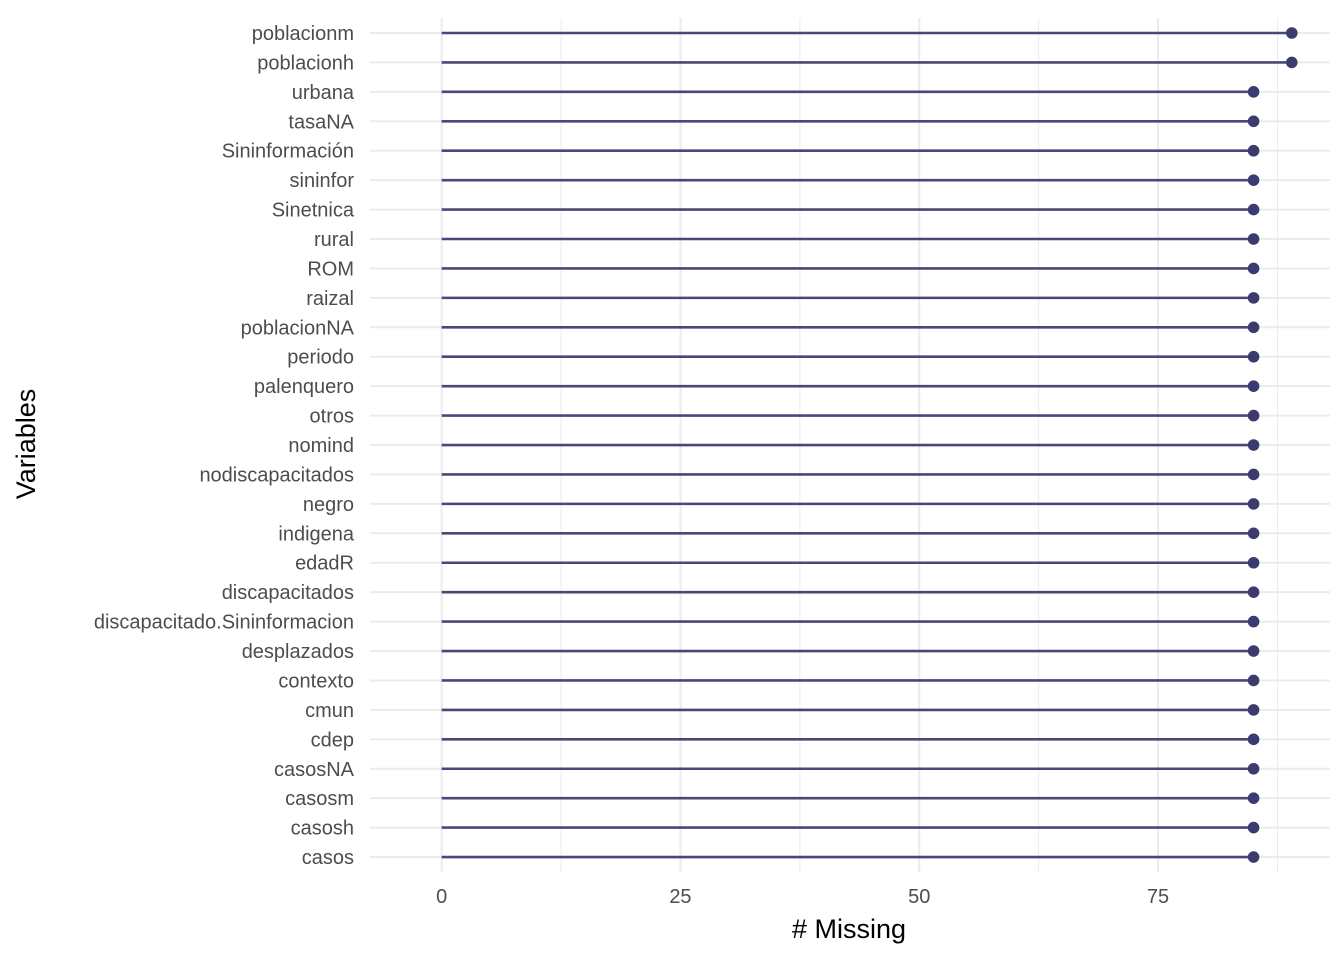 The height and width of the screenshot is (965, 1344). Describe the element at coordinates (26, 444) in the screenshot. I see `y-axis-title: Variables` at that location.